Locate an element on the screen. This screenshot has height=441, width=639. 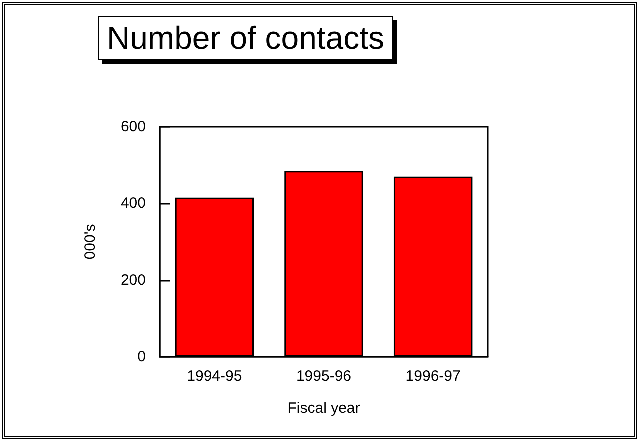
y-tick-label: 400 is located at coordinates (133, 203).